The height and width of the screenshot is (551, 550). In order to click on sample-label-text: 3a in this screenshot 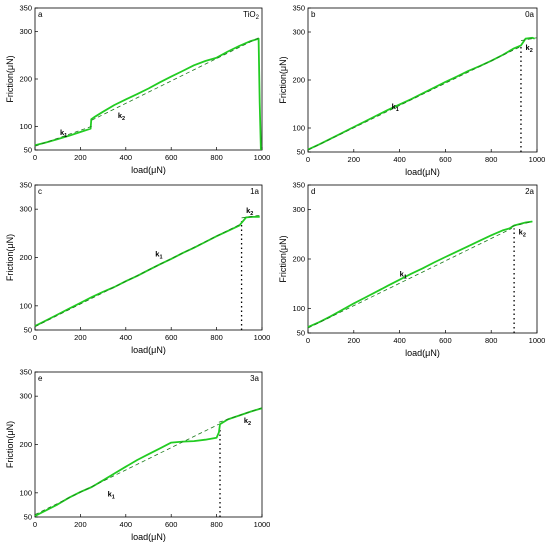, I will do `click(254, 378)`.